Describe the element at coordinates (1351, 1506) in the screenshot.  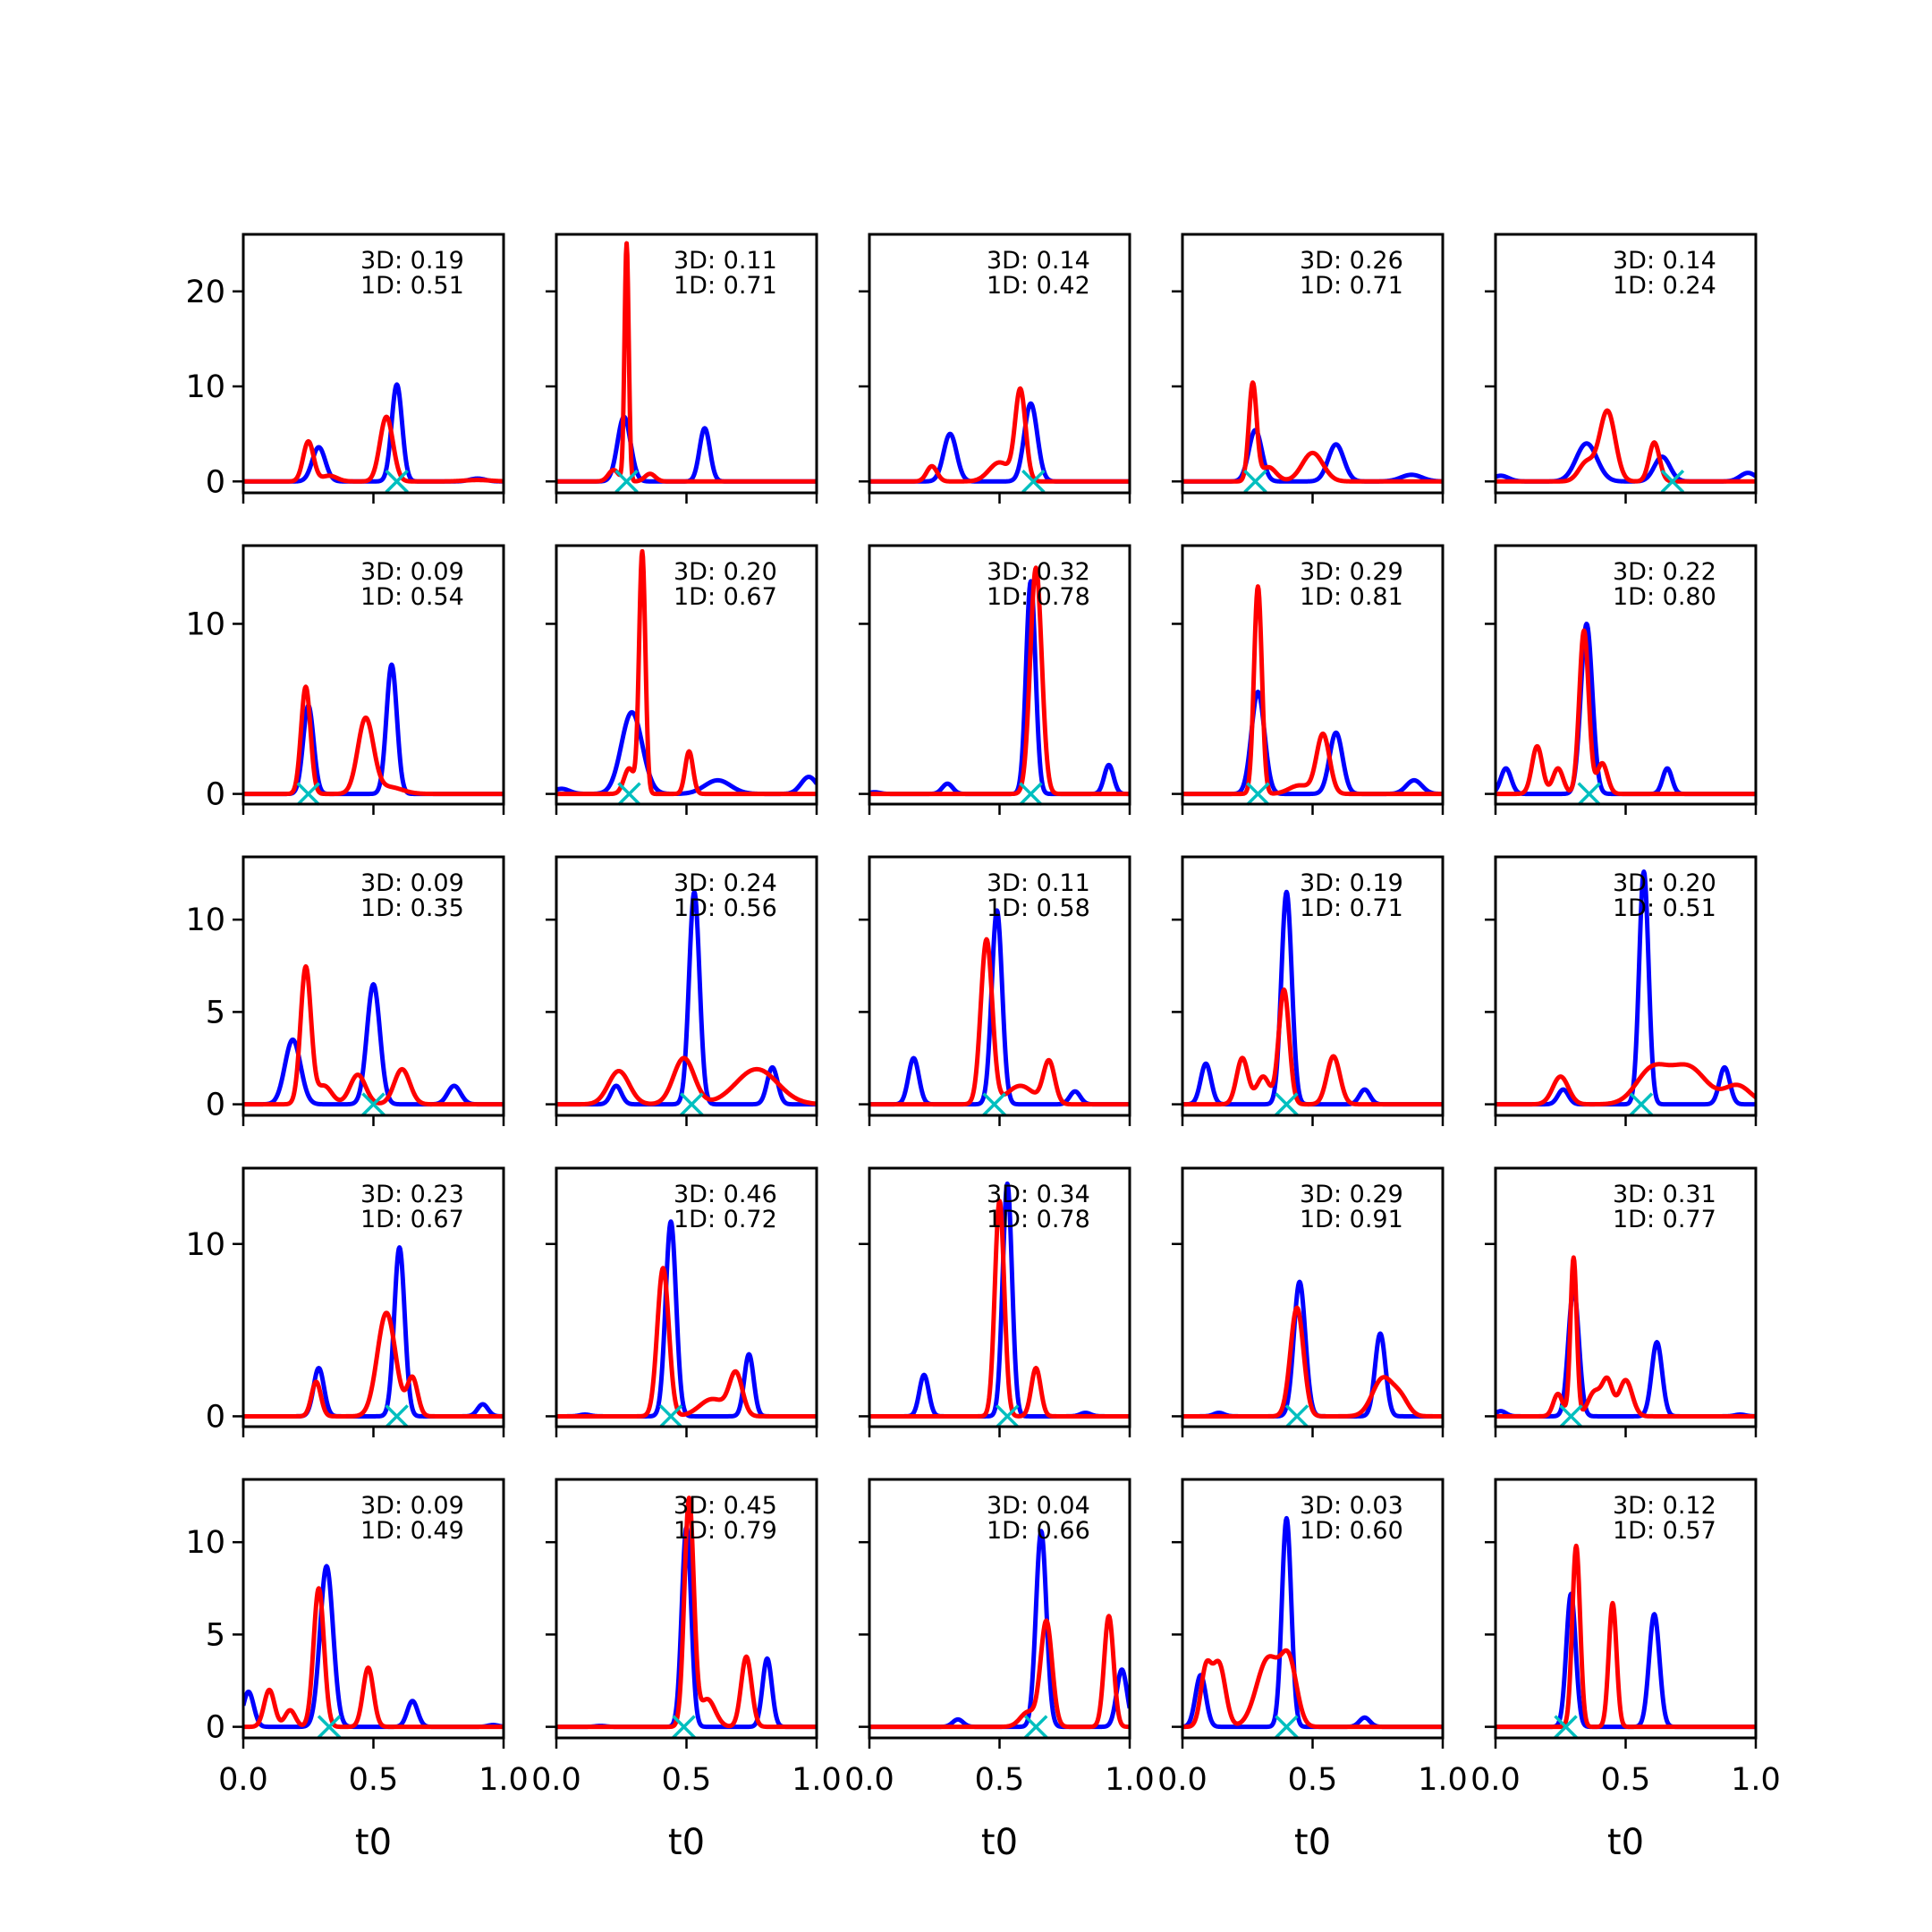
I see `annotation-3d: 3D: 0.03` at that location.